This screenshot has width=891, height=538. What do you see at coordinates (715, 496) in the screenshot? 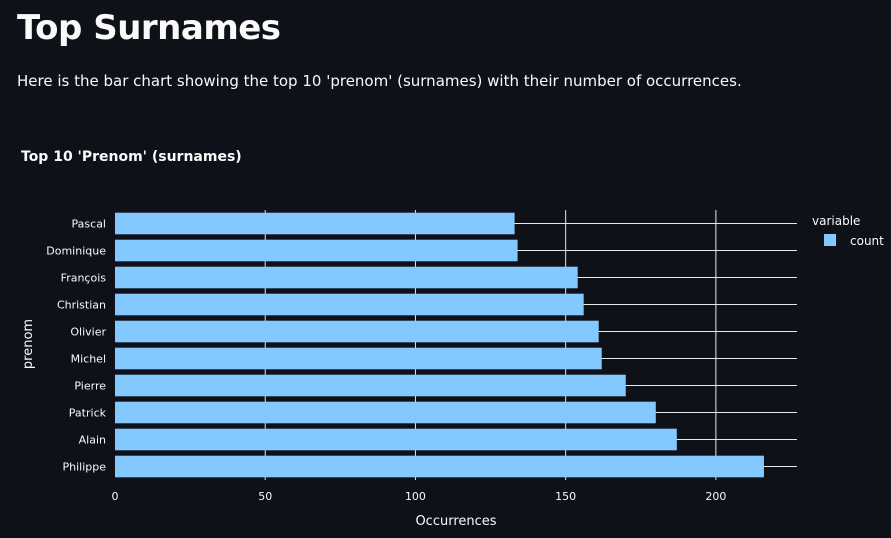
I see `x-tick-label: 200` at bounding box center [715, 496].